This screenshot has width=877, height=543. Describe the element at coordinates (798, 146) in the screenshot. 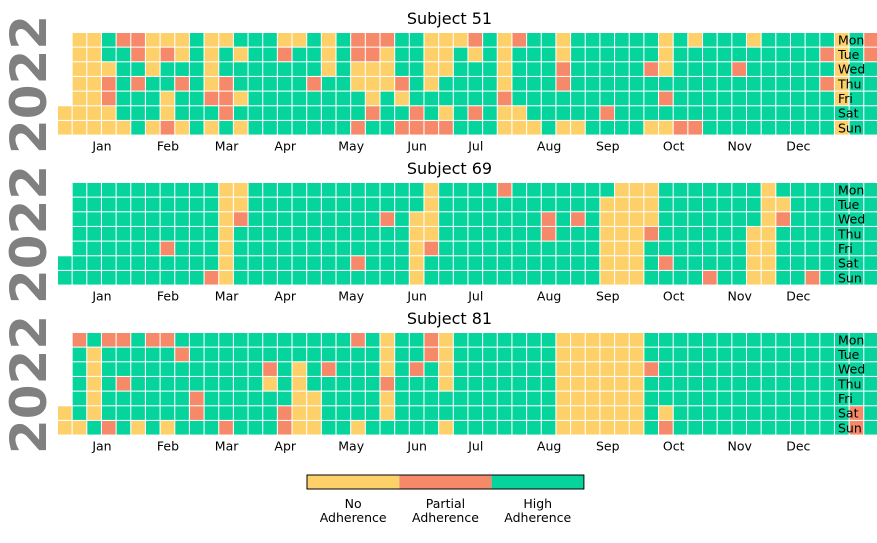

I see `month-label: Dec` at that location.